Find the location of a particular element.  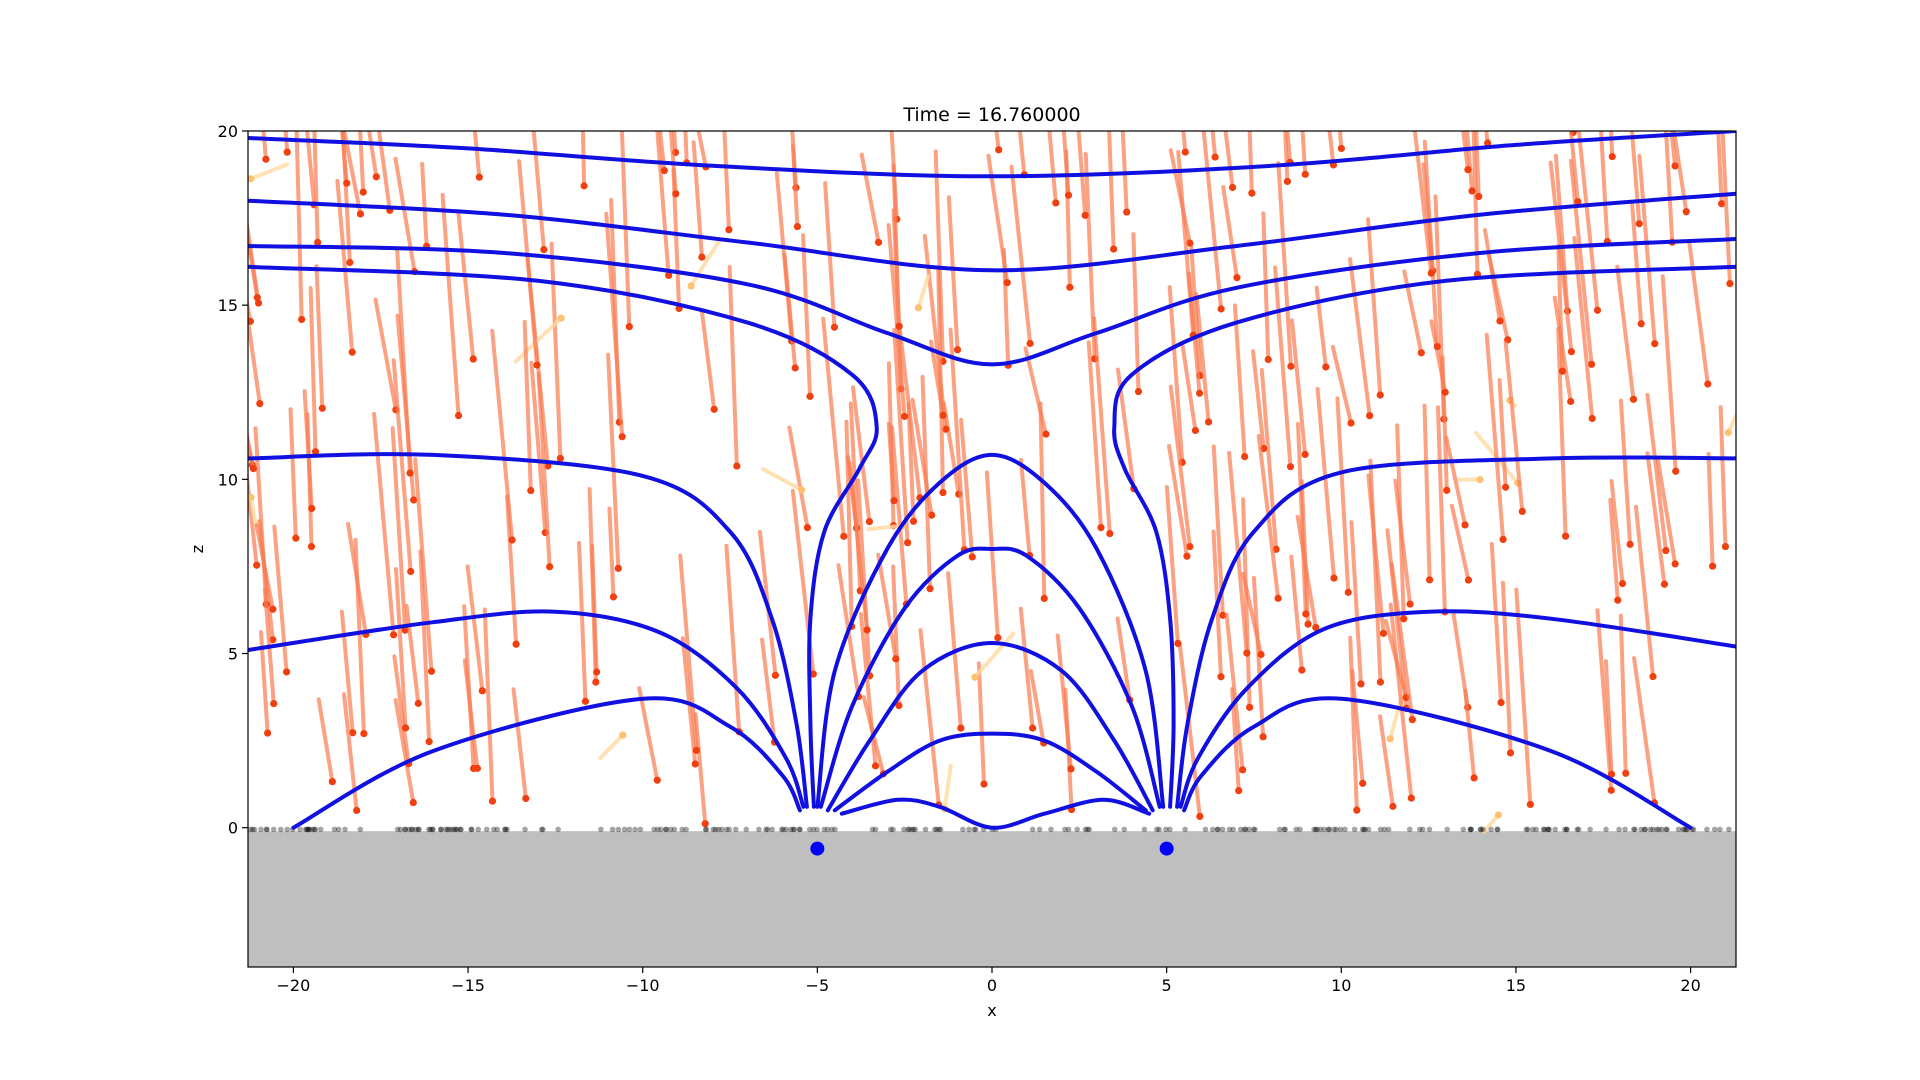

x-tick-label: −20 is located at coordinates (294, 985).